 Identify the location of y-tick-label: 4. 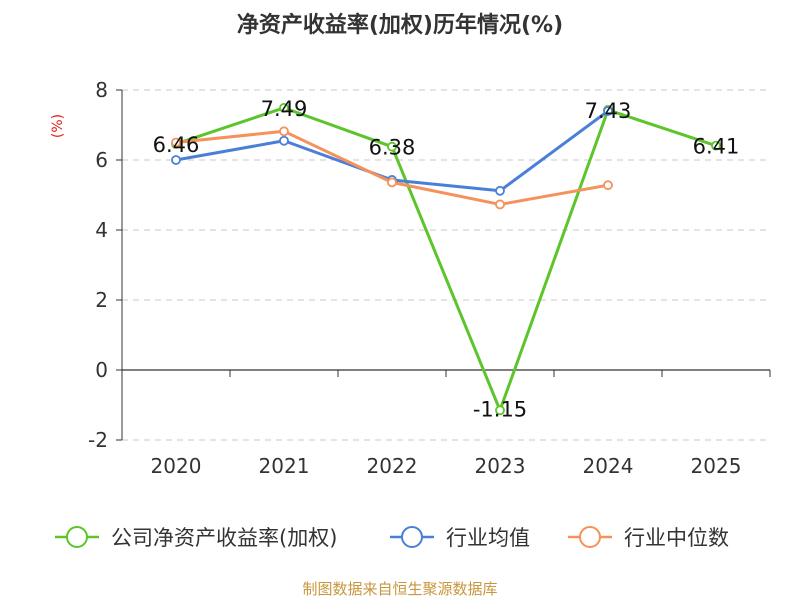
(101, 230).